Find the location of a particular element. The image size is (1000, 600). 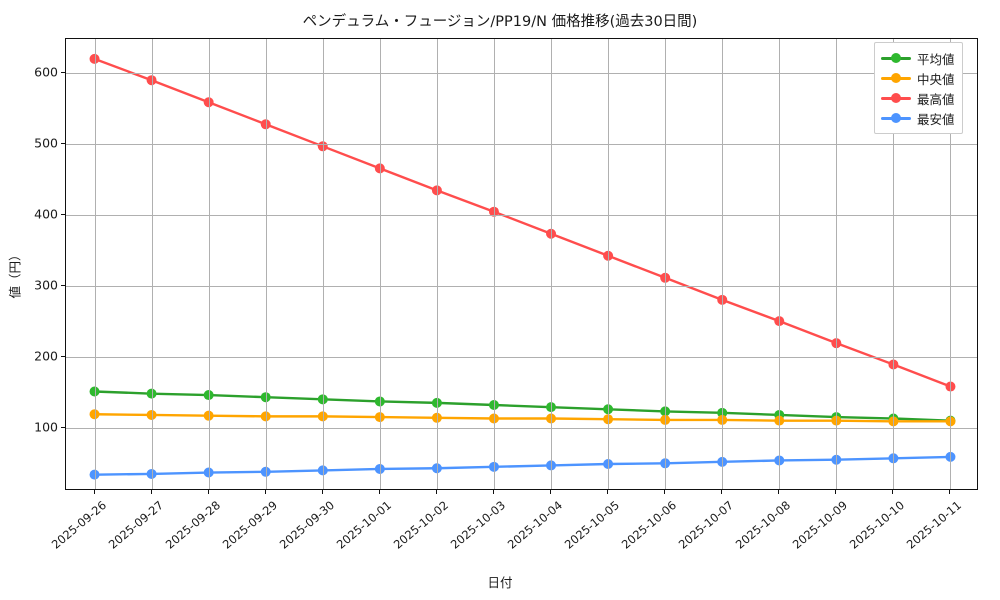

x-axis-tick-label: 2025-09-28 is located at coordinates (192, 525).